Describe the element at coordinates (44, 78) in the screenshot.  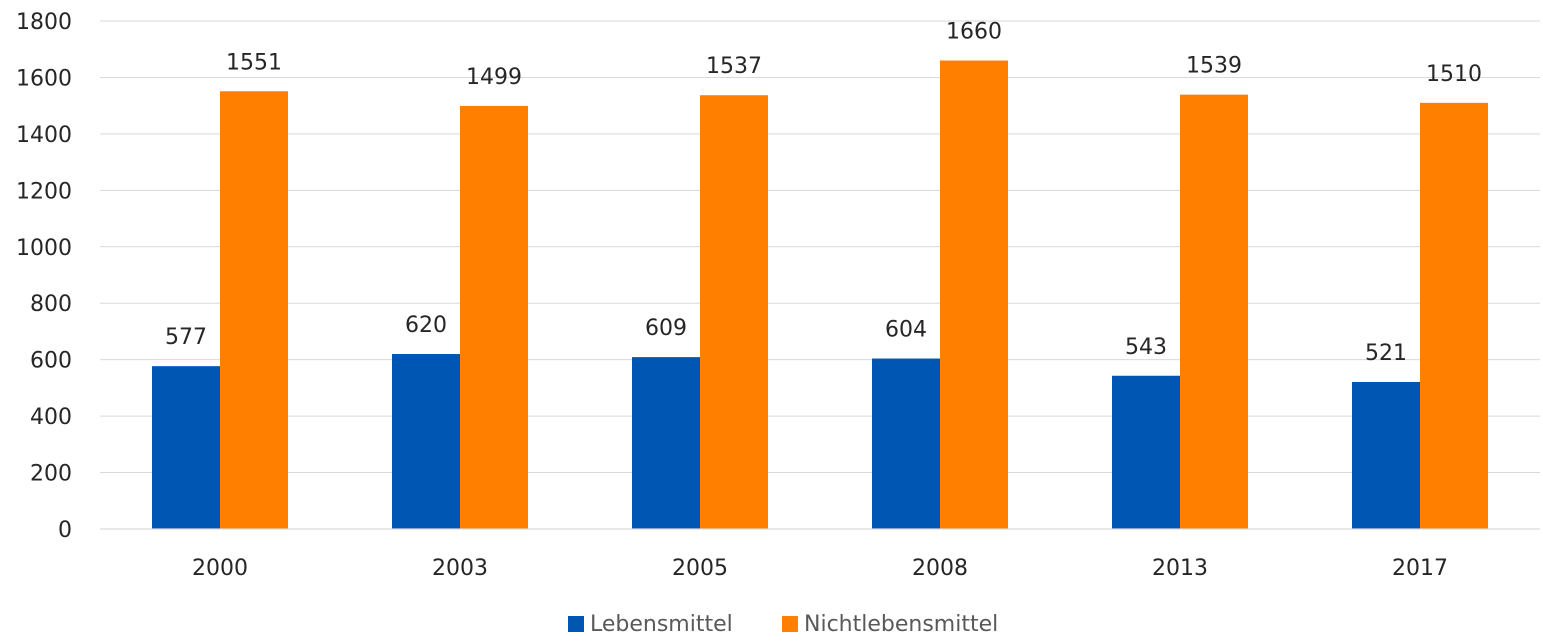
I see `y-tick-label: 1600` at that location.